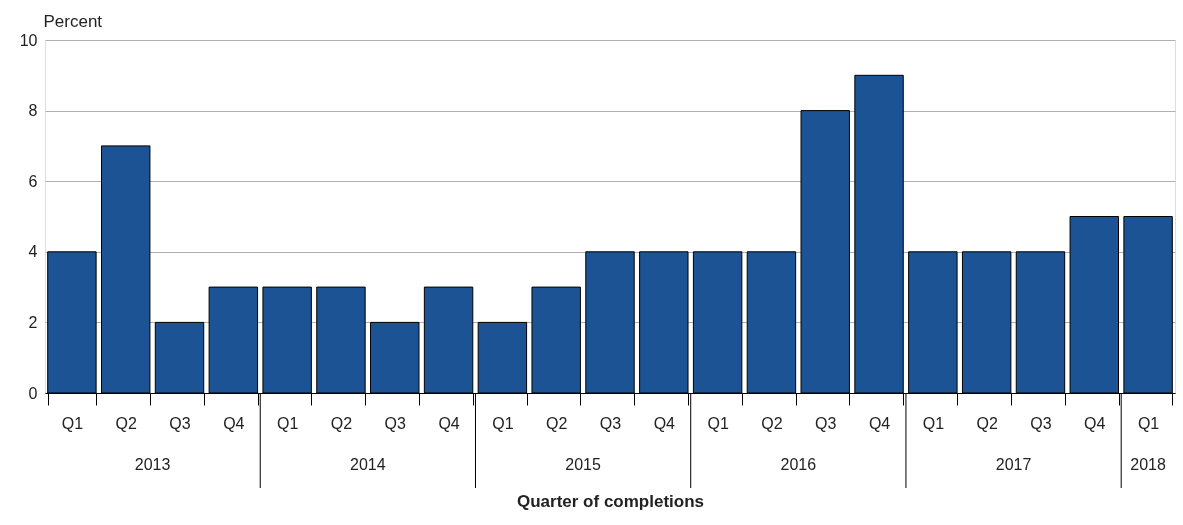 This screenshot has width=1183, height=525. Describe the element at coordinates (583, 464) in the screenshot. I see `text: 2015` at that location.